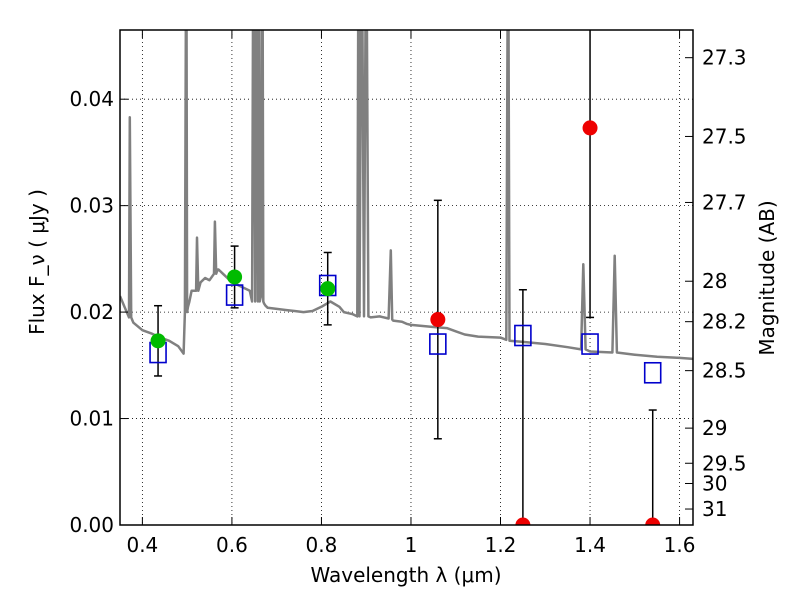 The width and height of the screenshot is (800, 600). Describe the element at coordinates (405, 575) in the screenshot. I see `x-axis-label: Wavelength λ (μm)` at that location.